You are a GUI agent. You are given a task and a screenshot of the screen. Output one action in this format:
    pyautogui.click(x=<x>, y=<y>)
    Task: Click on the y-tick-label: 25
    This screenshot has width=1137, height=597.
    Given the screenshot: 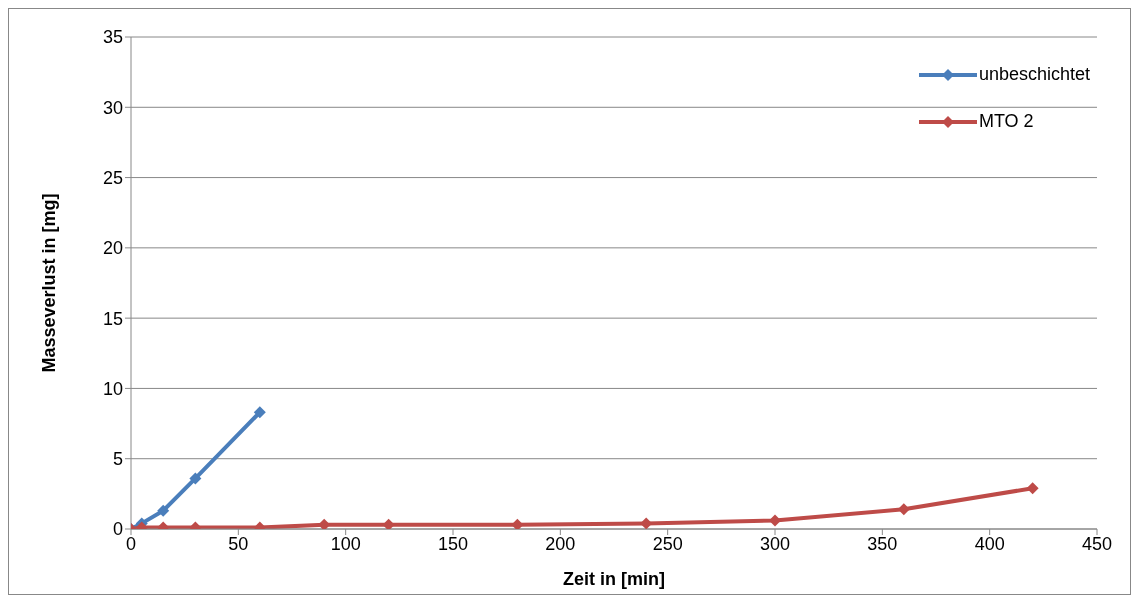 What is the action you would take?
    pyautogui.click(x=112, y=177)
    